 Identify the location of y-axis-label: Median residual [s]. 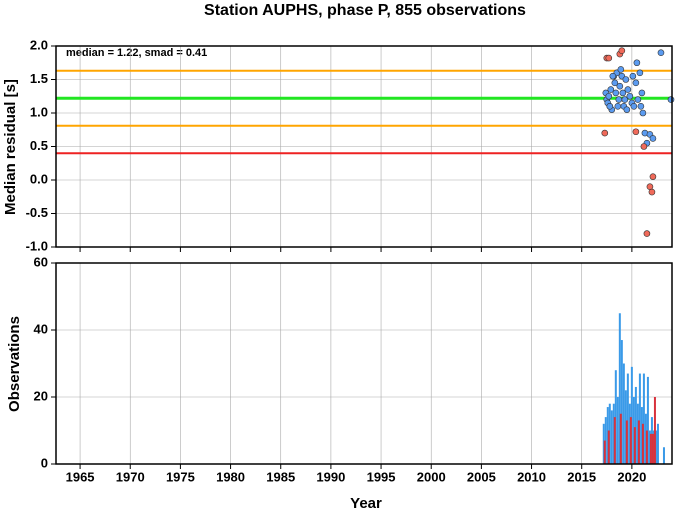
(10, 147).